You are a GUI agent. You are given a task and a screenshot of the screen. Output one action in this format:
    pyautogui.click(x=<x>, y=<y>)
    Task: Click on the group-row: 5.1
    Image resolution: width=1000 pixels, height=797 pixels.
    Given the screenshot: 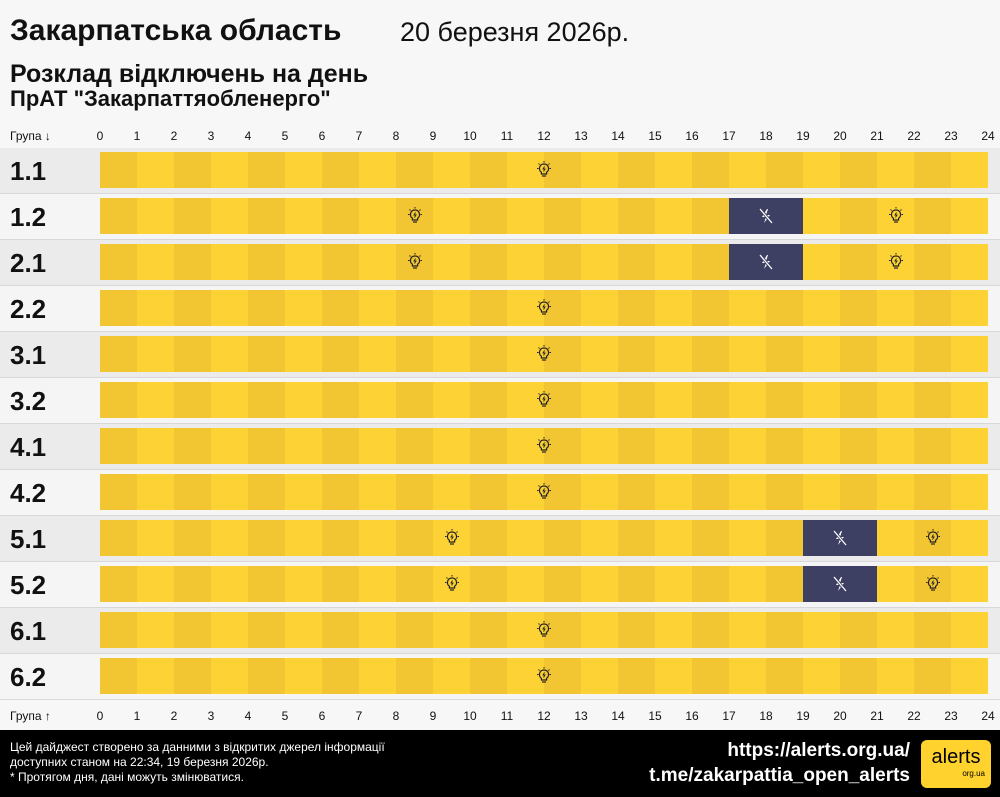 What is the action you would take?
    pyautogui.click(x=500, y=539)
    